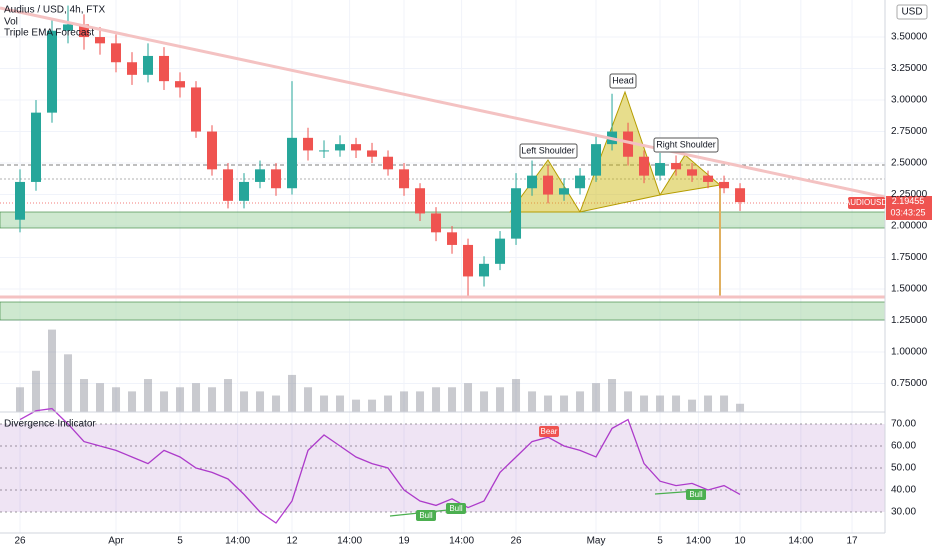 The height and width of the screenshot is (550, 932). Describe the element at coordinates (686, 144) in the screenshot. I see `annotation-text: Right Shoulder` at that location.